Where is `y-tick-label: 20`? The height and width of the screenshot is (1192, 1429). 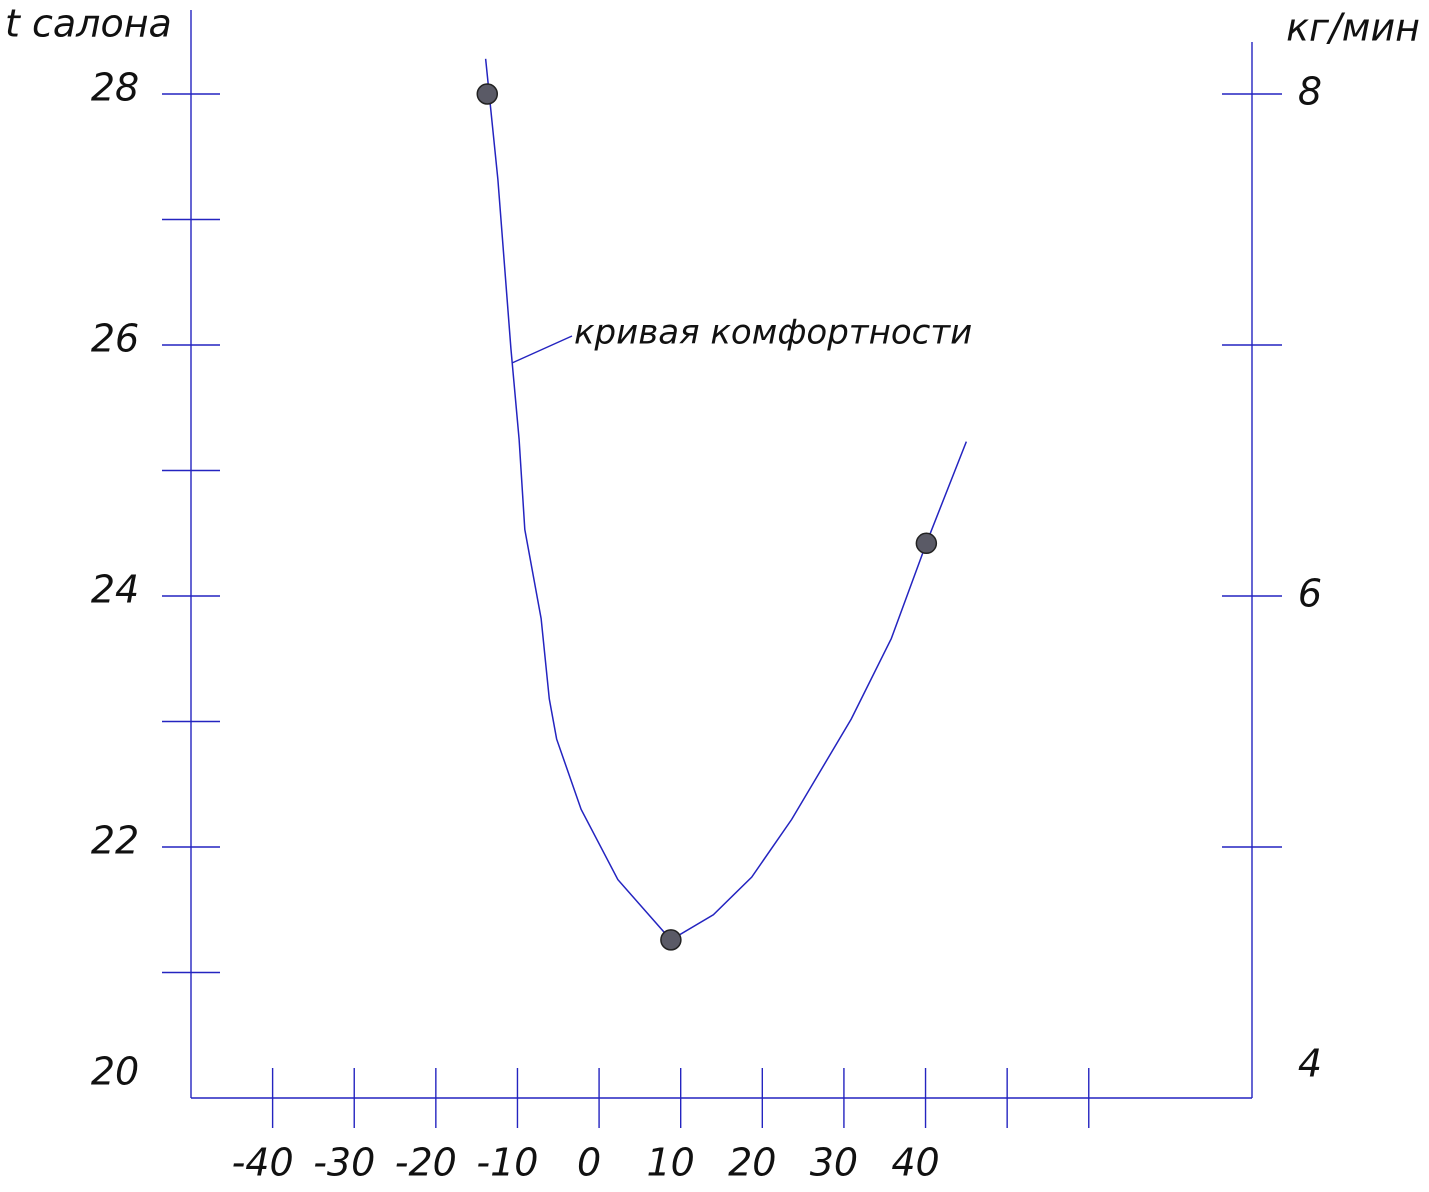 y-tick-label: 20 is located at coordinates (115, 1072).